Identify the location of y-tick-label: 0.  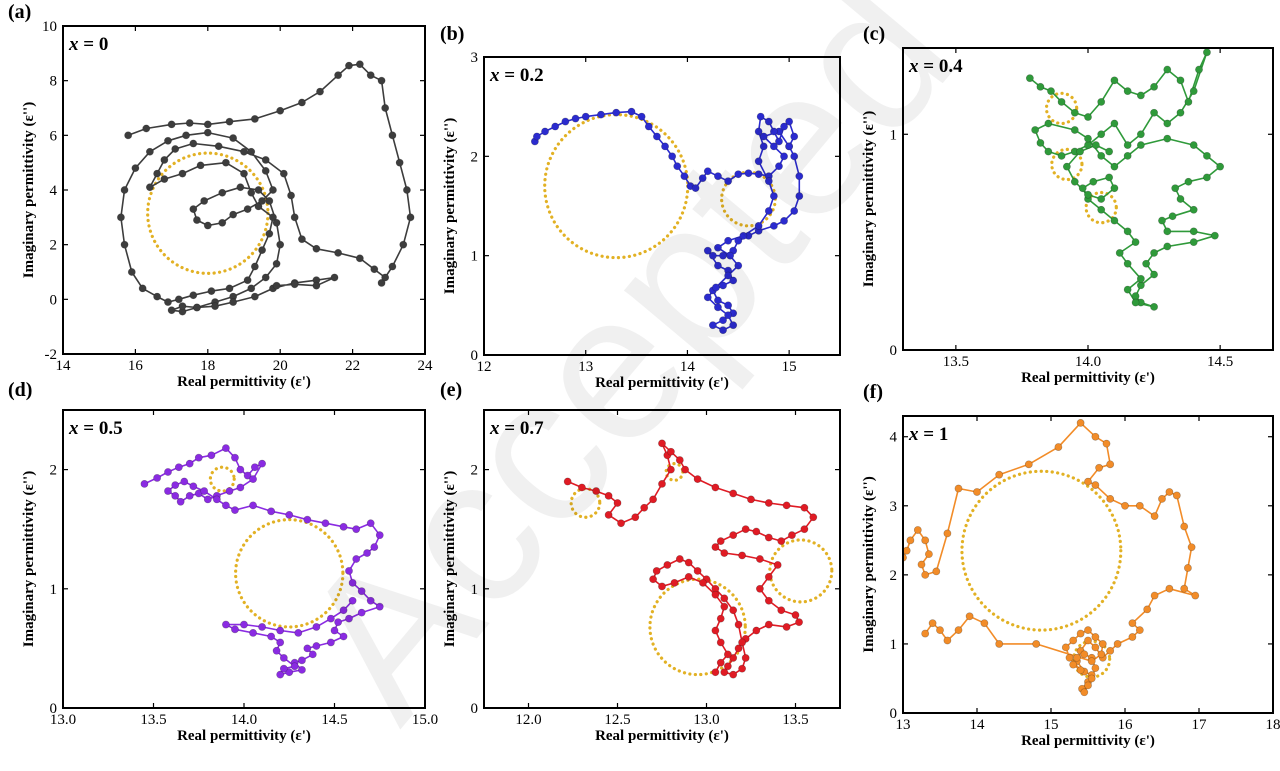
(475, 709).